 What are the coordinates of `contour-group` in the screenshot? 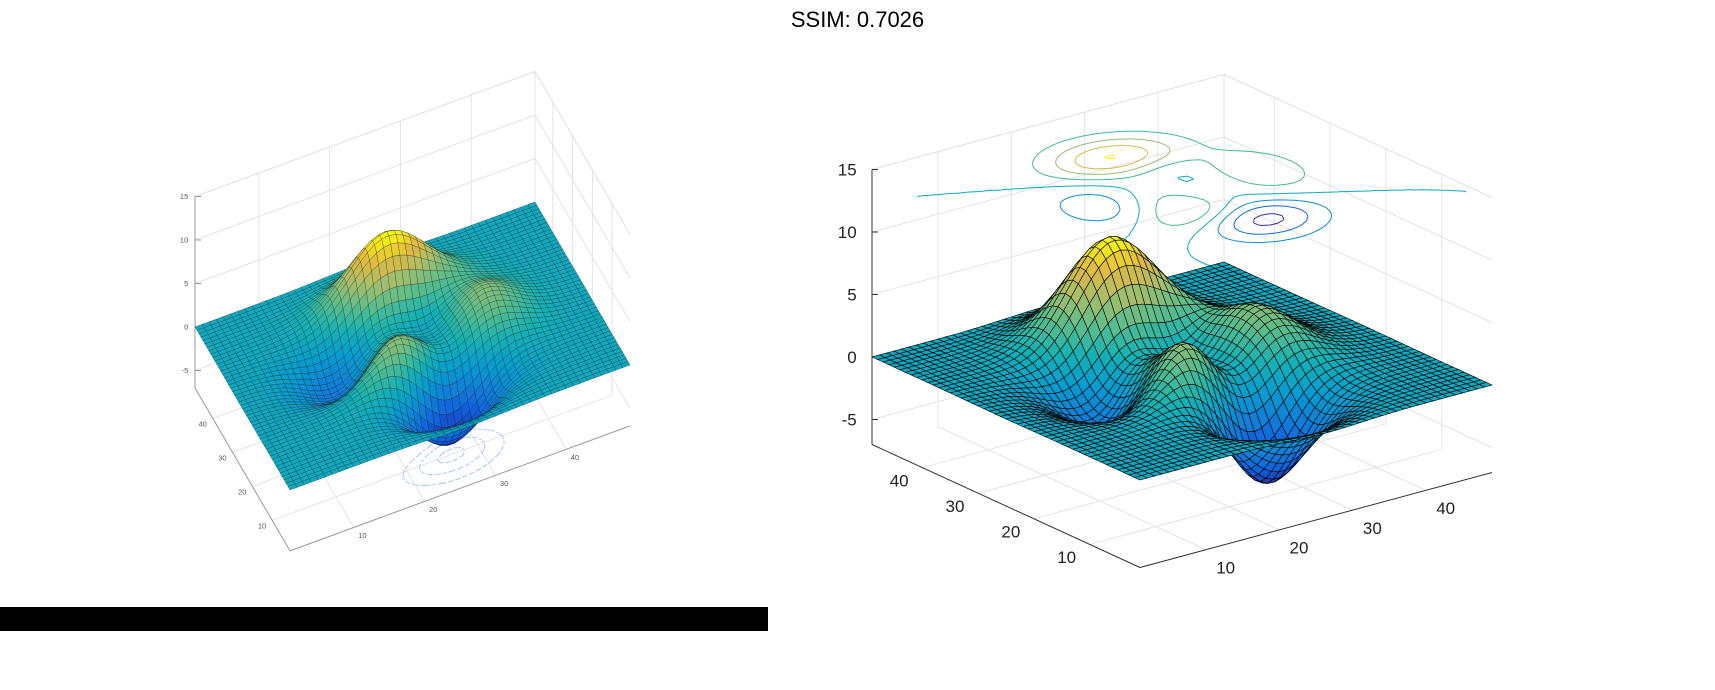 It's located at (1191, 202).